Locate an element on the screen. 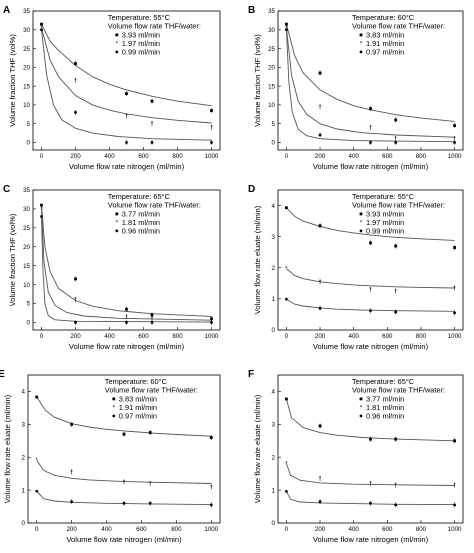 The height and width of the screenshot is (553, 474). legend-entry: 3.83 ml/min is located at coordinates (138, 399).